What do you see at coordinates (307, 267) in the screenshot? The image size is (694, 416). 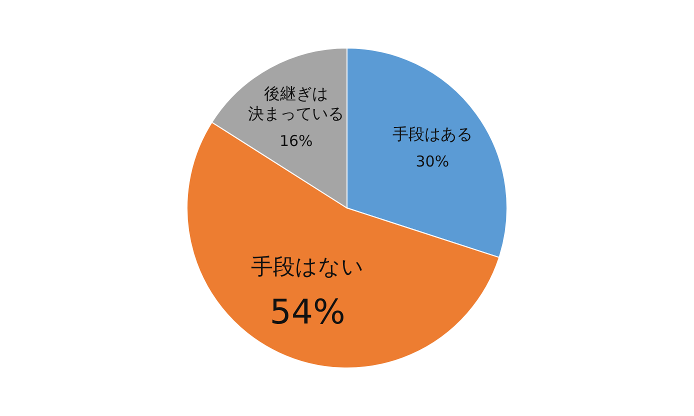 I see `slice-label: 手段はない` at bounding box center [307, 267].